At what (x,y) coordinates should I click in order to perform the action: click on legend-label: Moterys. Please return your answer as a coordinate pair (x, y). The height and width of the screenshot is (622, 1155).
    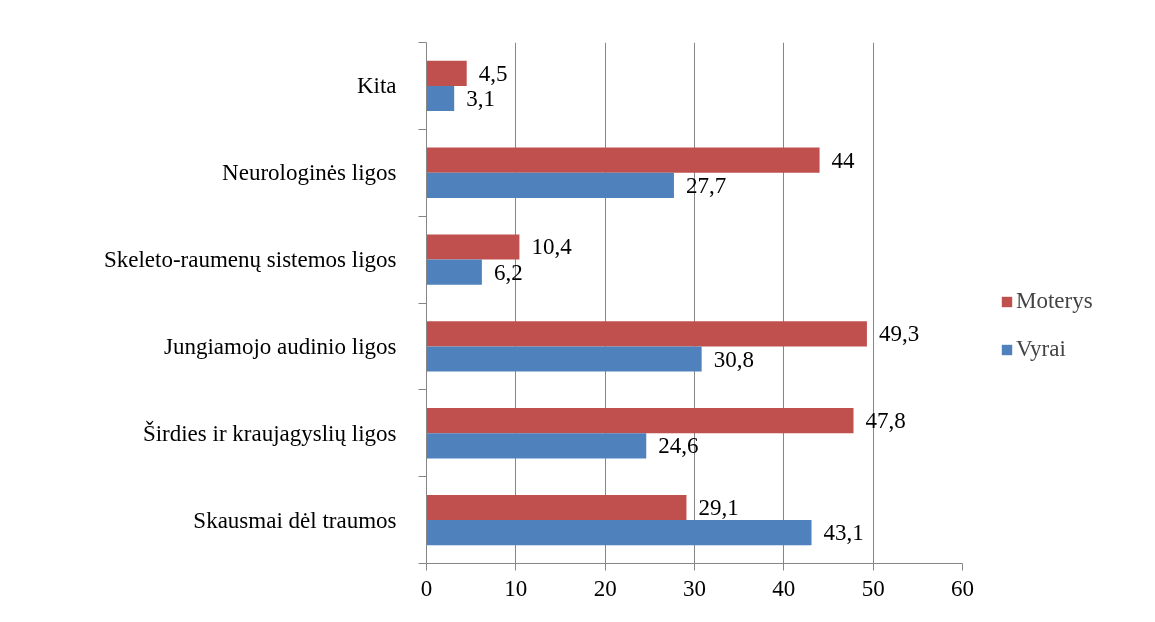
    Looking at the image, I should click on (1054, 301).